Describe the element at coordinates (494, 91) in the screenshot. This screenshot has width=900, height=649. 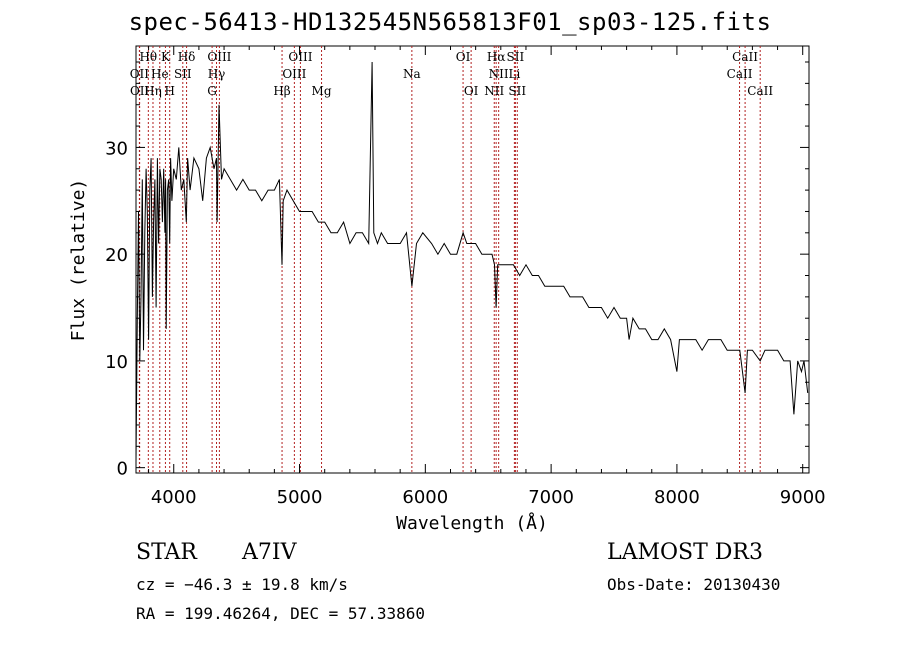
I see `line-label-6548: NII` at that location.